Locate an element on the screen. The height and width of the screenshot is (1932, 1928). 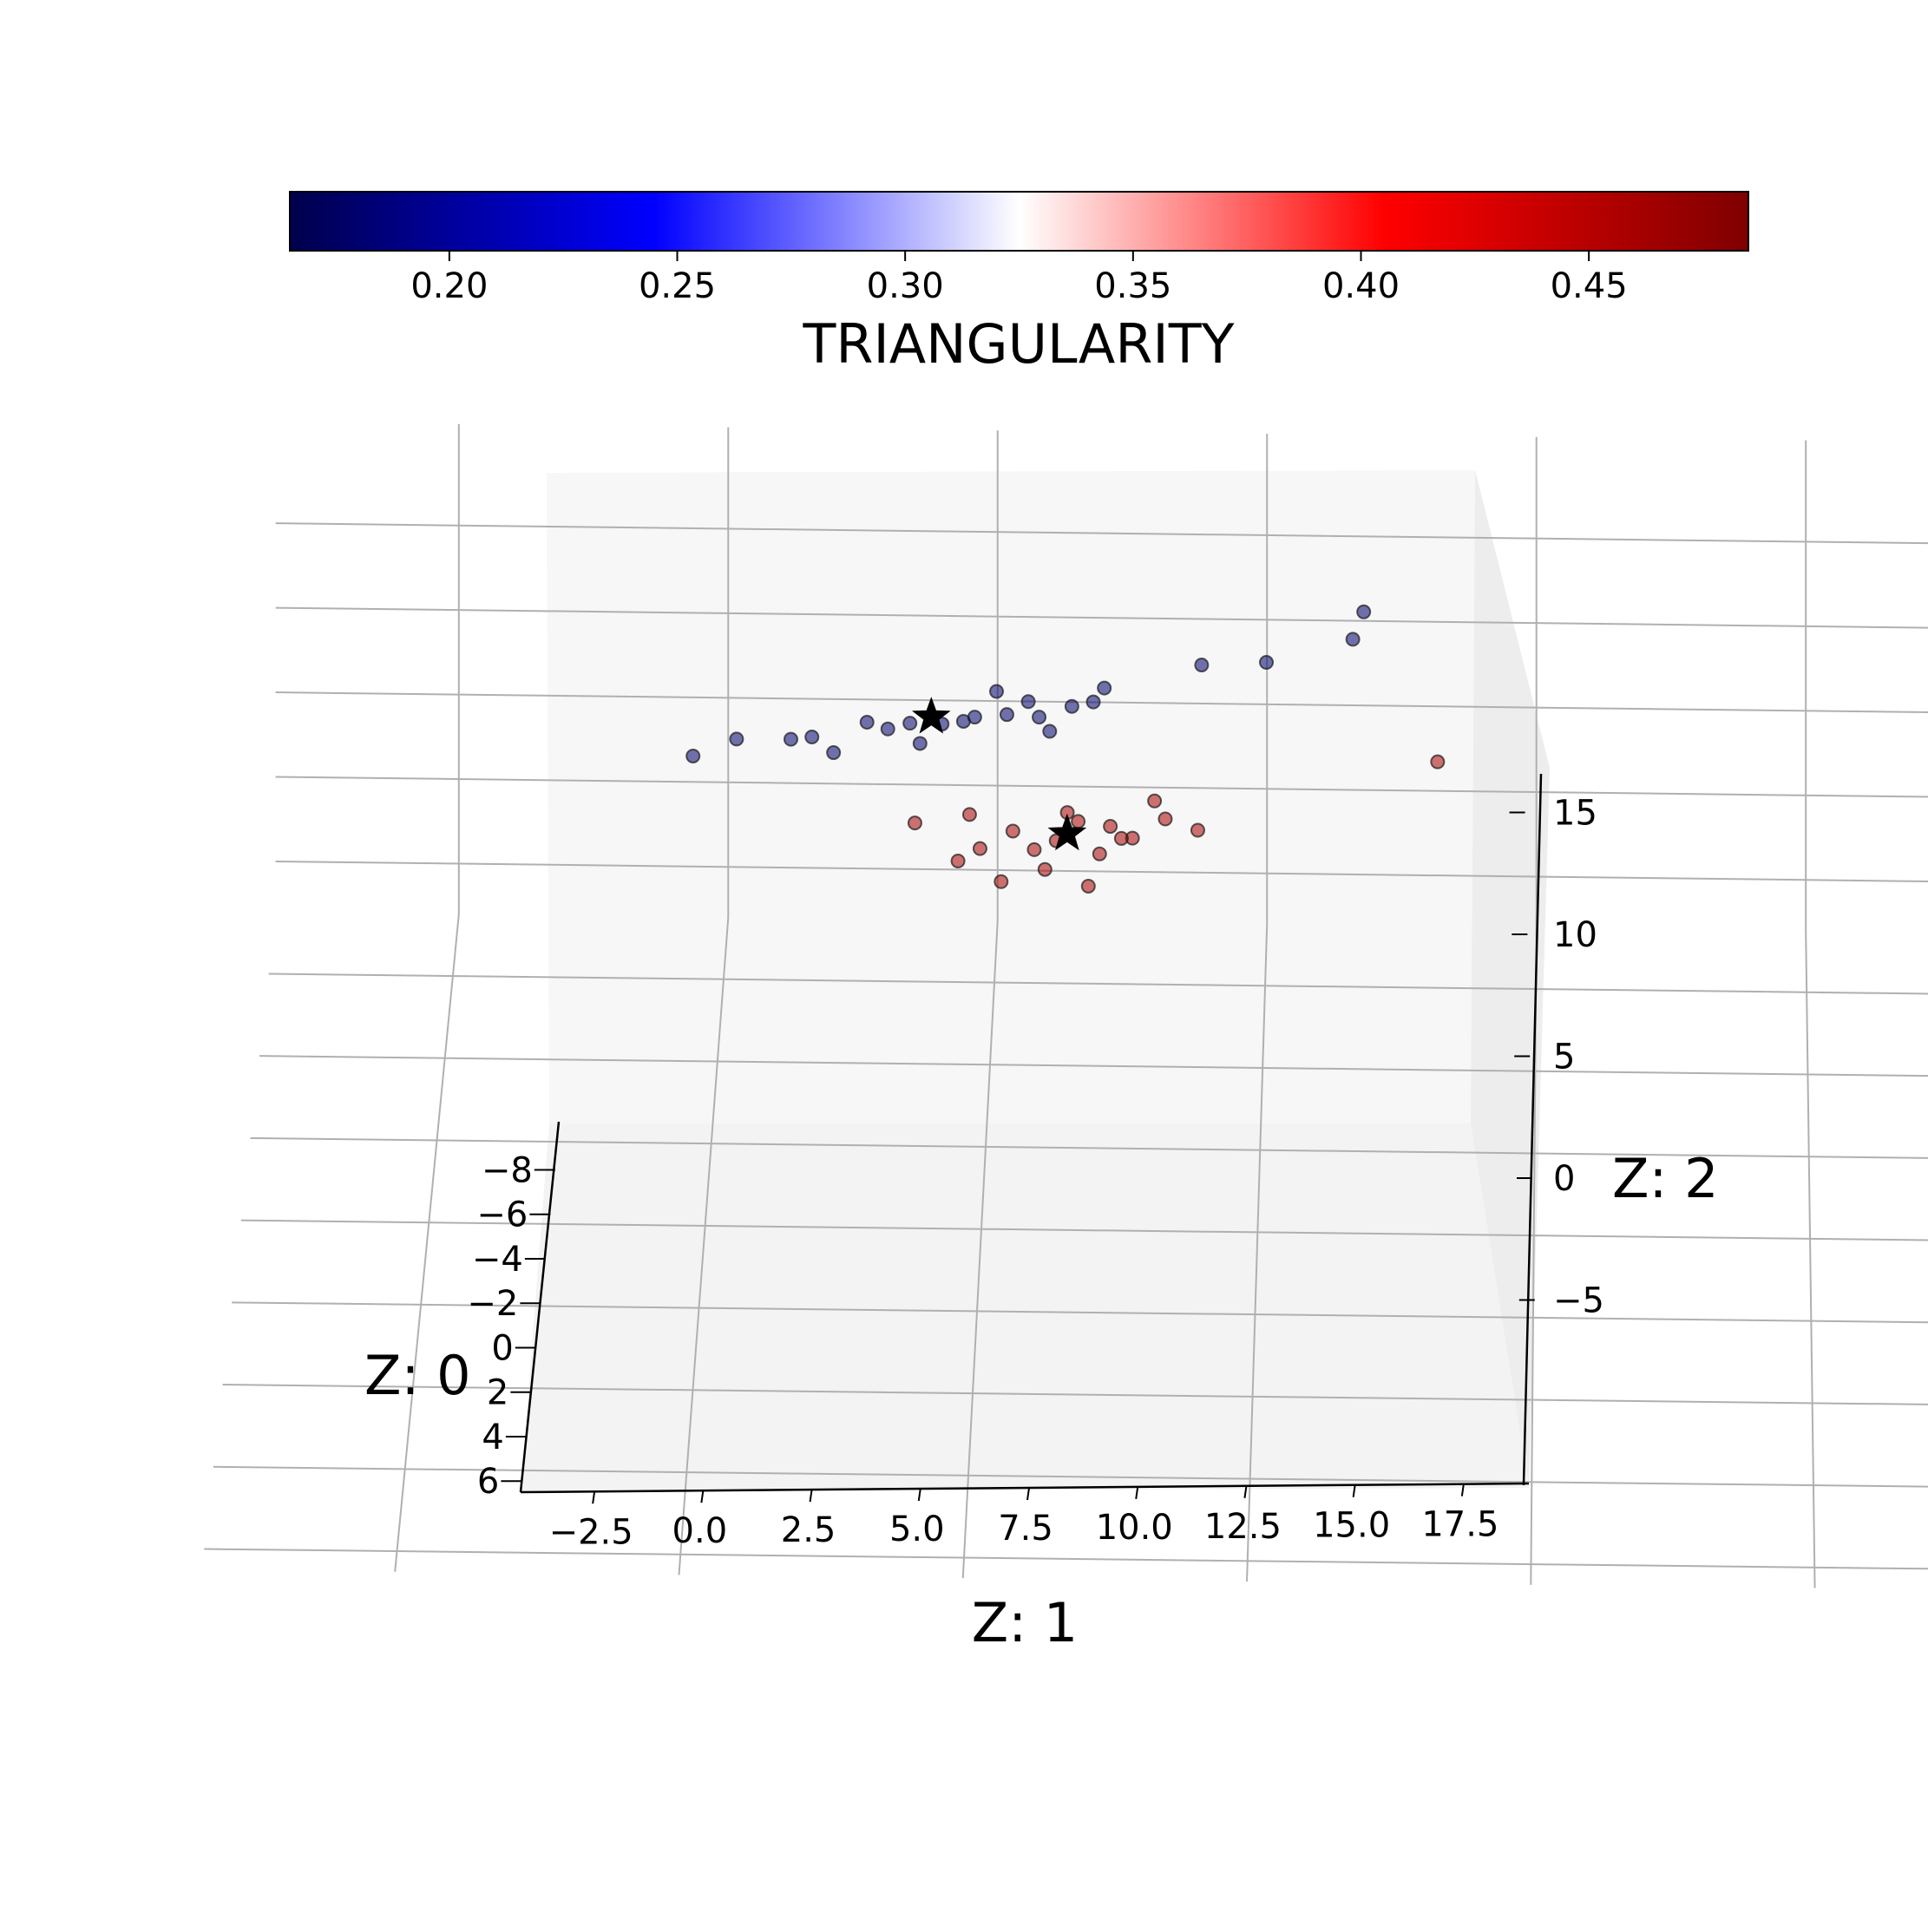
z-tick-label: −5 is located at coordinates (1578, 1301).